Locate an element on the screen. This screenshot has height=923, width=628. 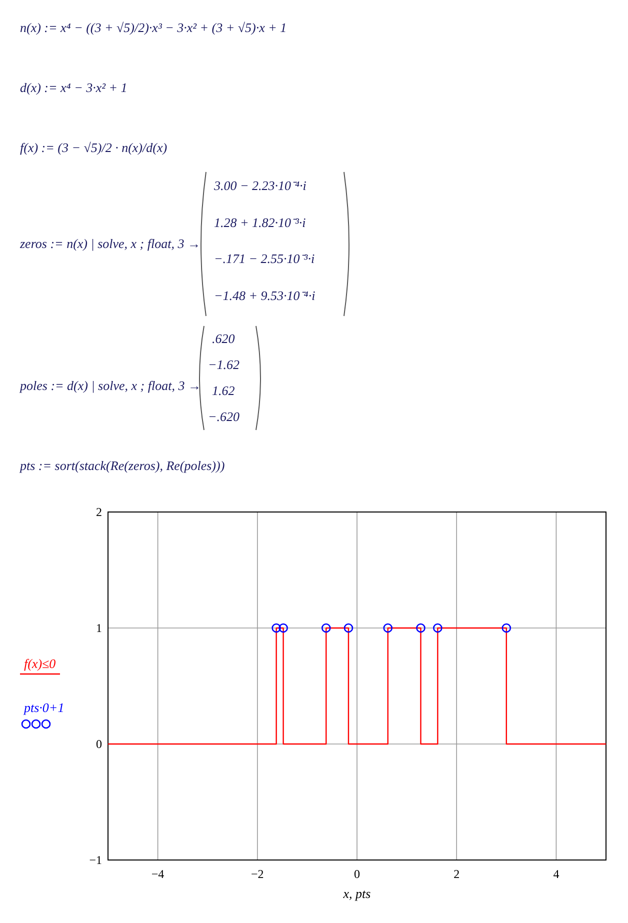
text: −.171 − 2.55·10⁻³·i is located at coordinates (264, 258).